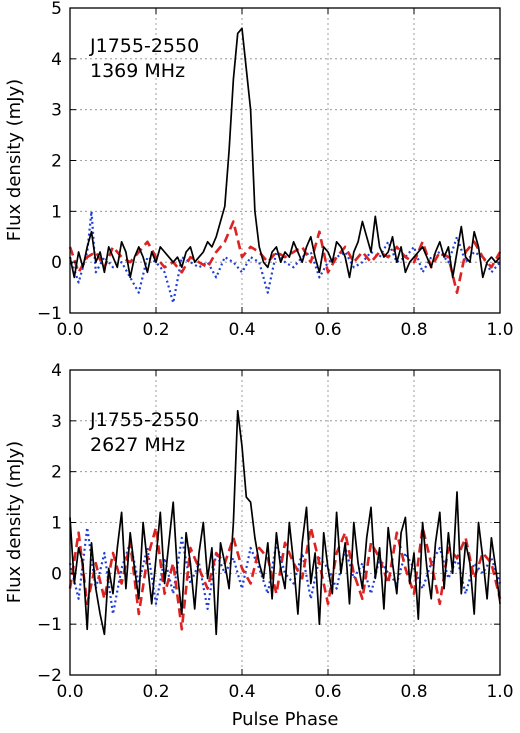  Describe the element at coordinates (285, 571) in the screenshot. I see `series-line-dotted` at that location.